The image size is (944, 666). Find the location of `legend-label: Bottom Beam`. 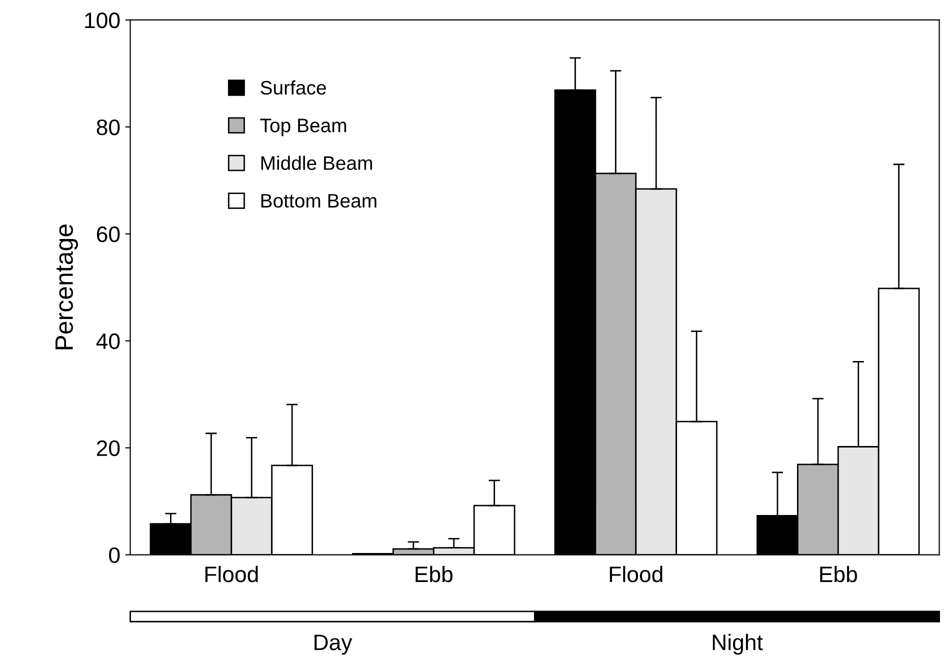

legend-label: Bottom Beam is located at coordinates (318, 201).